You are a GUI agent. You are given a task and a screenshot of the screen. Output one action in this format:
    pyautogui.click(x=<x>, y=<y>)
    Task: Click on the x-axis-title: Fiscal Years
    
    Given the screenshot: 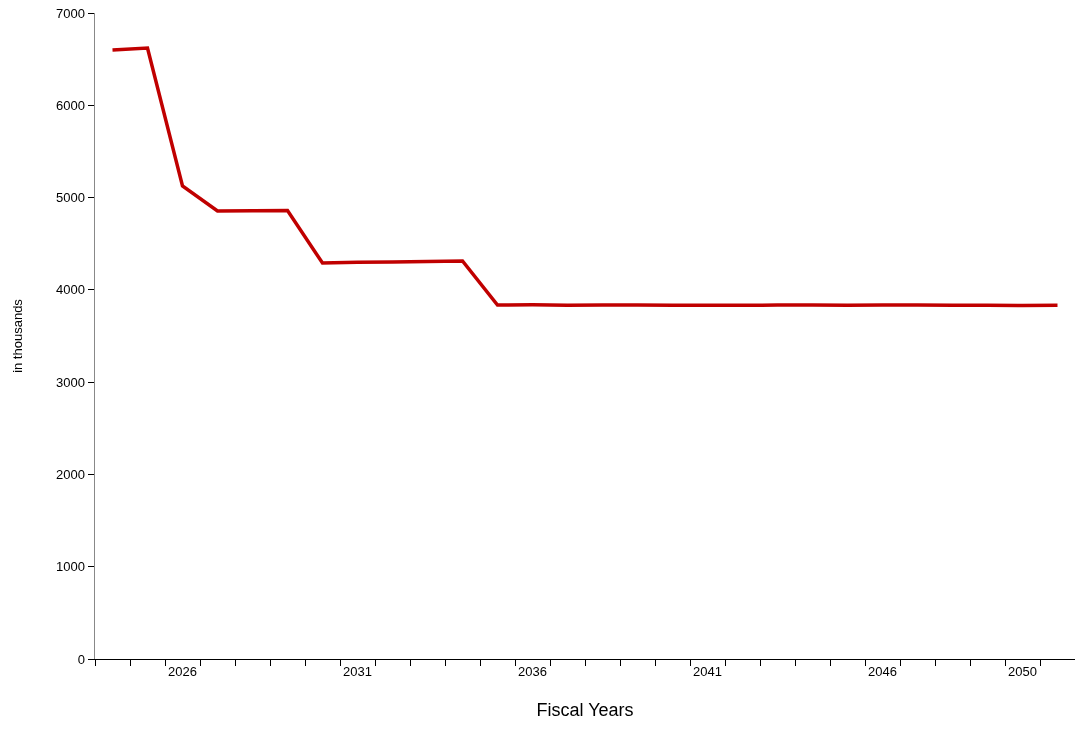 What is the action you would take?
    pyautogui.click(x=585, y=709)
    